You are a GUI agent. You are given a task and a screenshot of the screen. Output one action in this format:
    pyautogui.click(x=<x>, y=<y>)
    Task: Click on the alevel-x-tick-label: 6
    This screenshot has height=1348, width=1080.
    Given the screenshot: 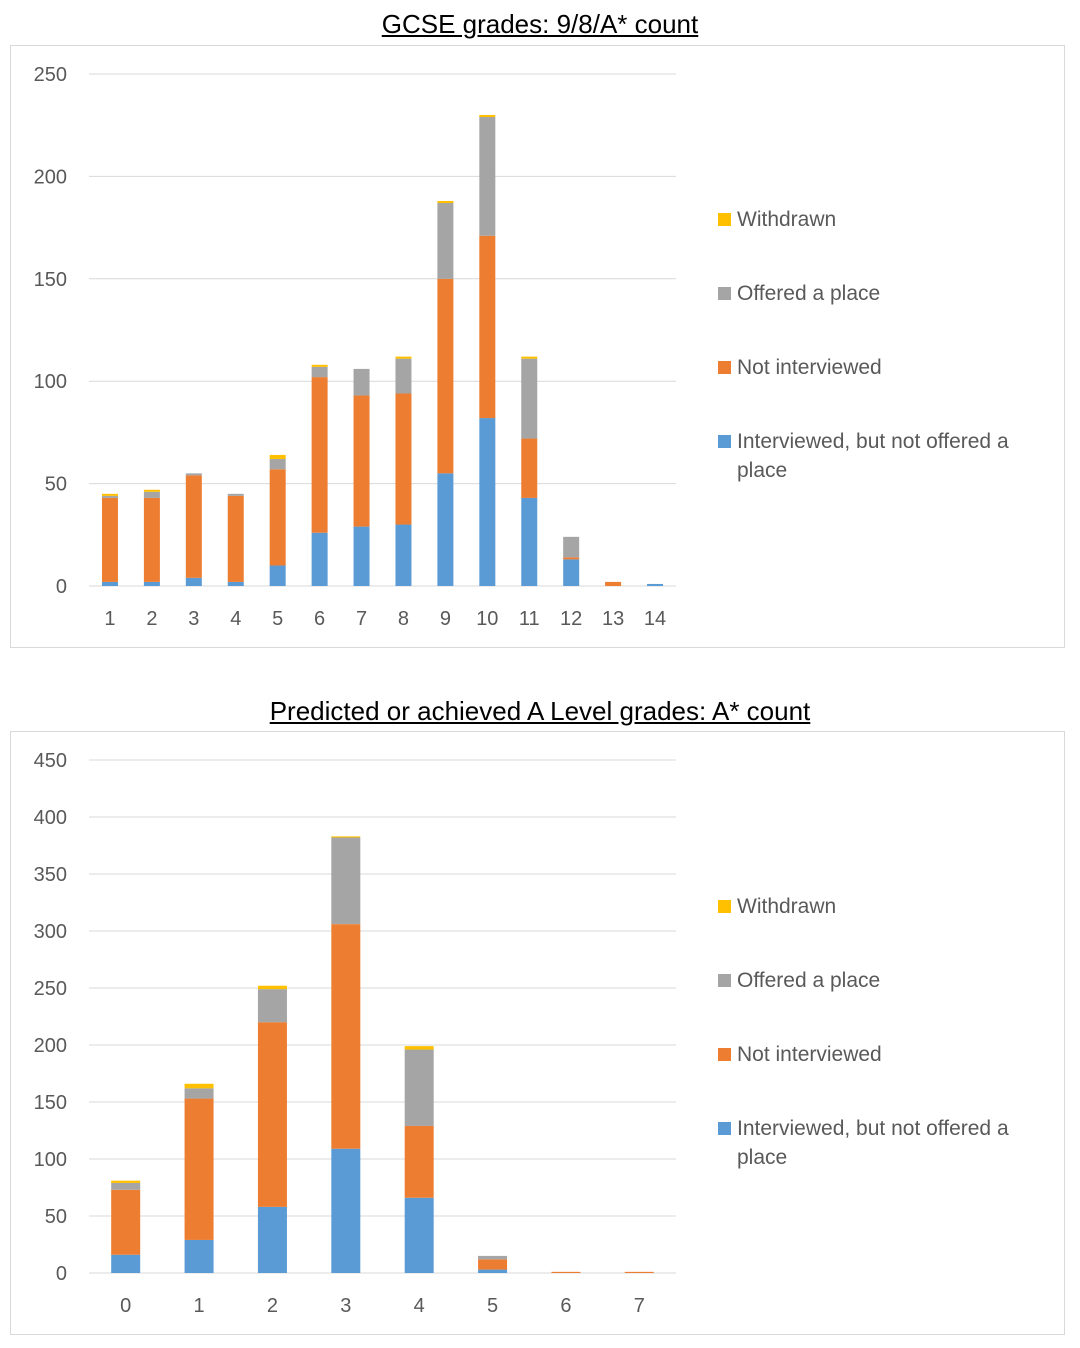 What is the action you would take?
    pyautogui.click(x=565, y=1306)
    